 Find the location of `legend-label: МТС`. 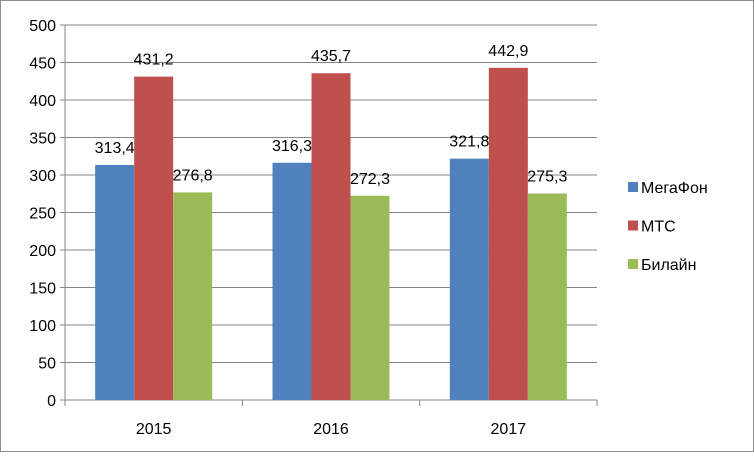

legend-label: МТС is located at coordinates (658, 227).